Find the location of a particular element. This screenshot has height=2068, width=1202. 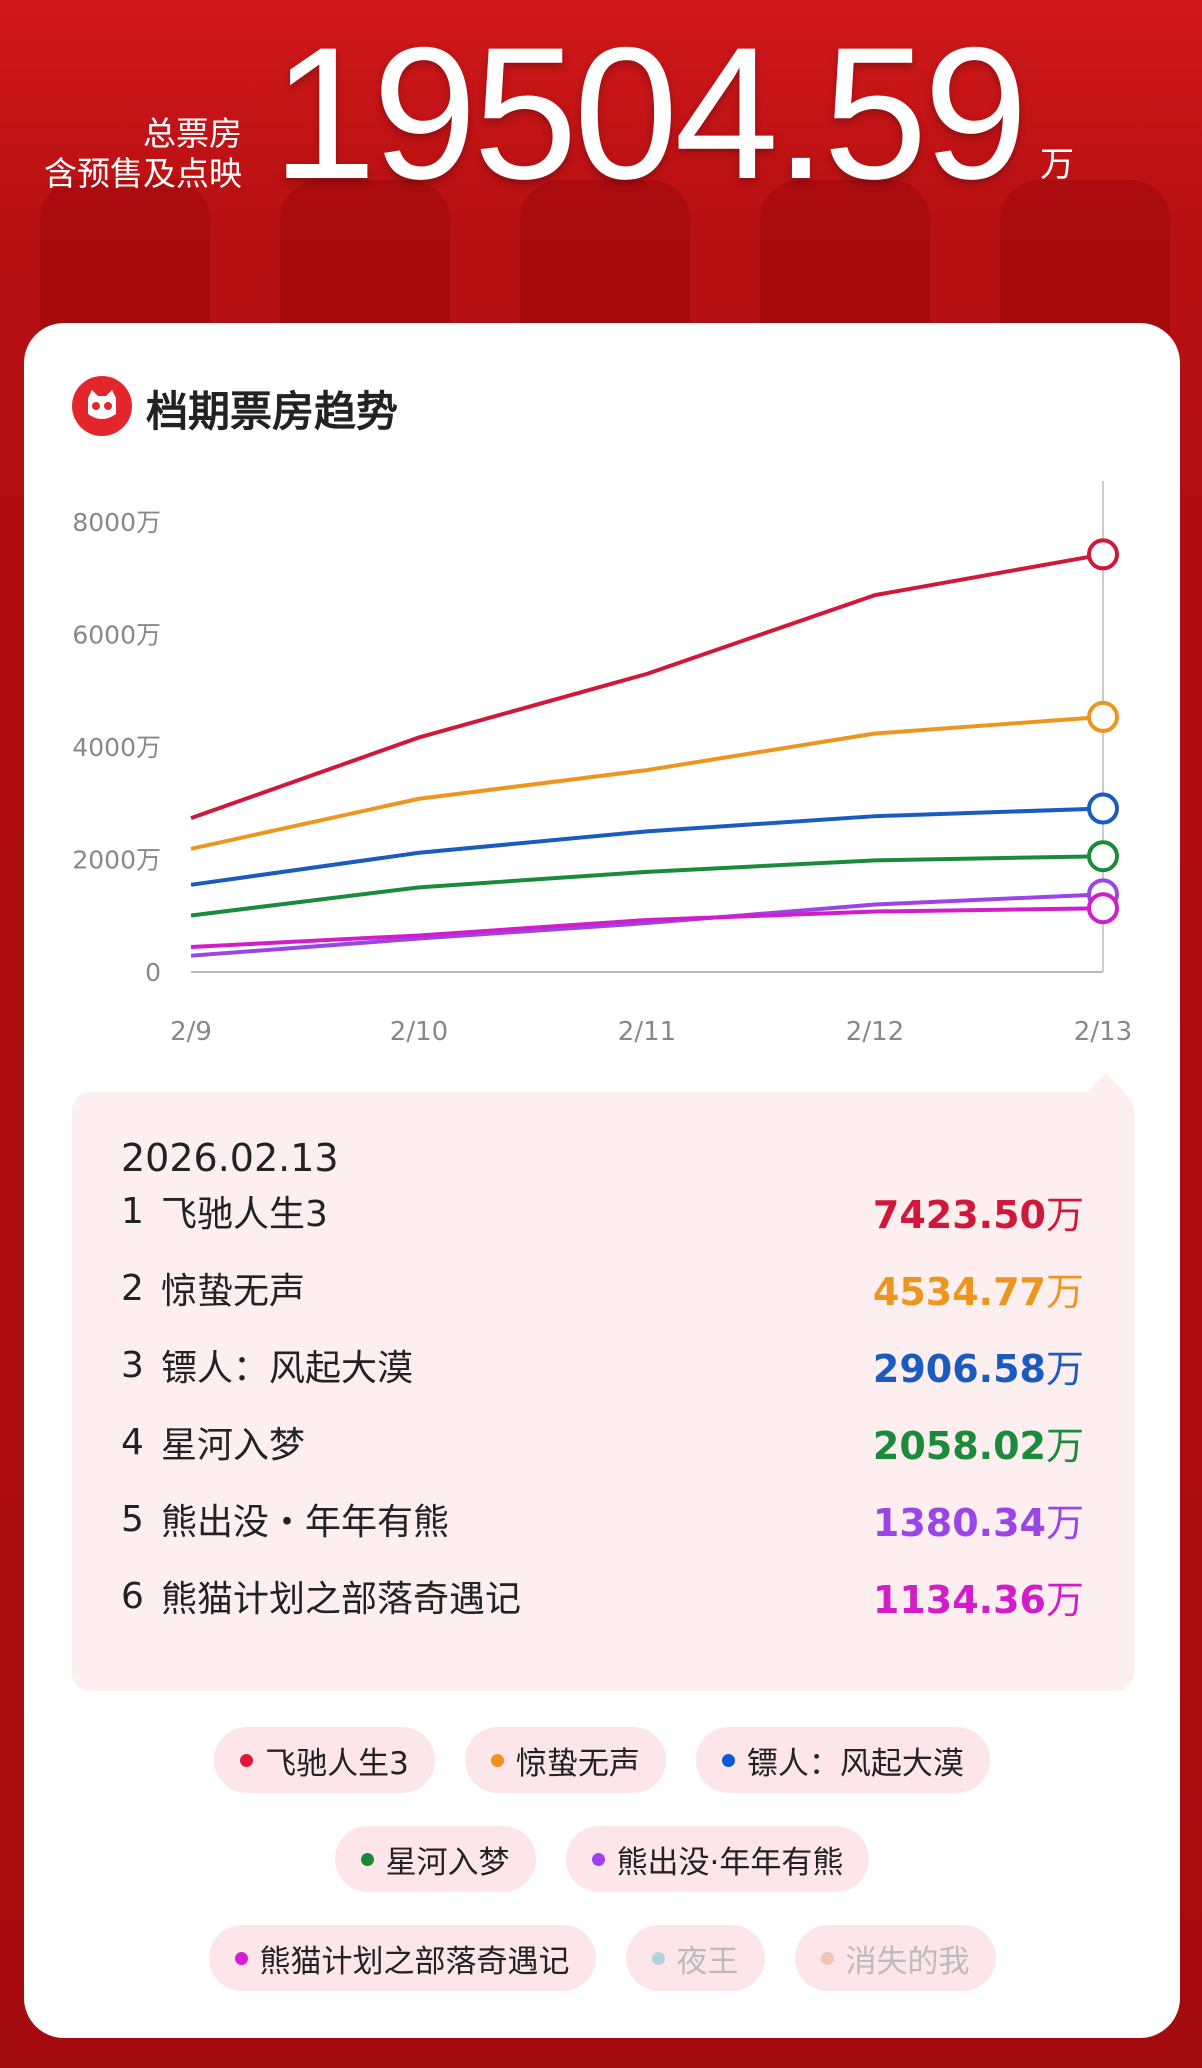

rank: 2 is located at coordinates (132, 1288).